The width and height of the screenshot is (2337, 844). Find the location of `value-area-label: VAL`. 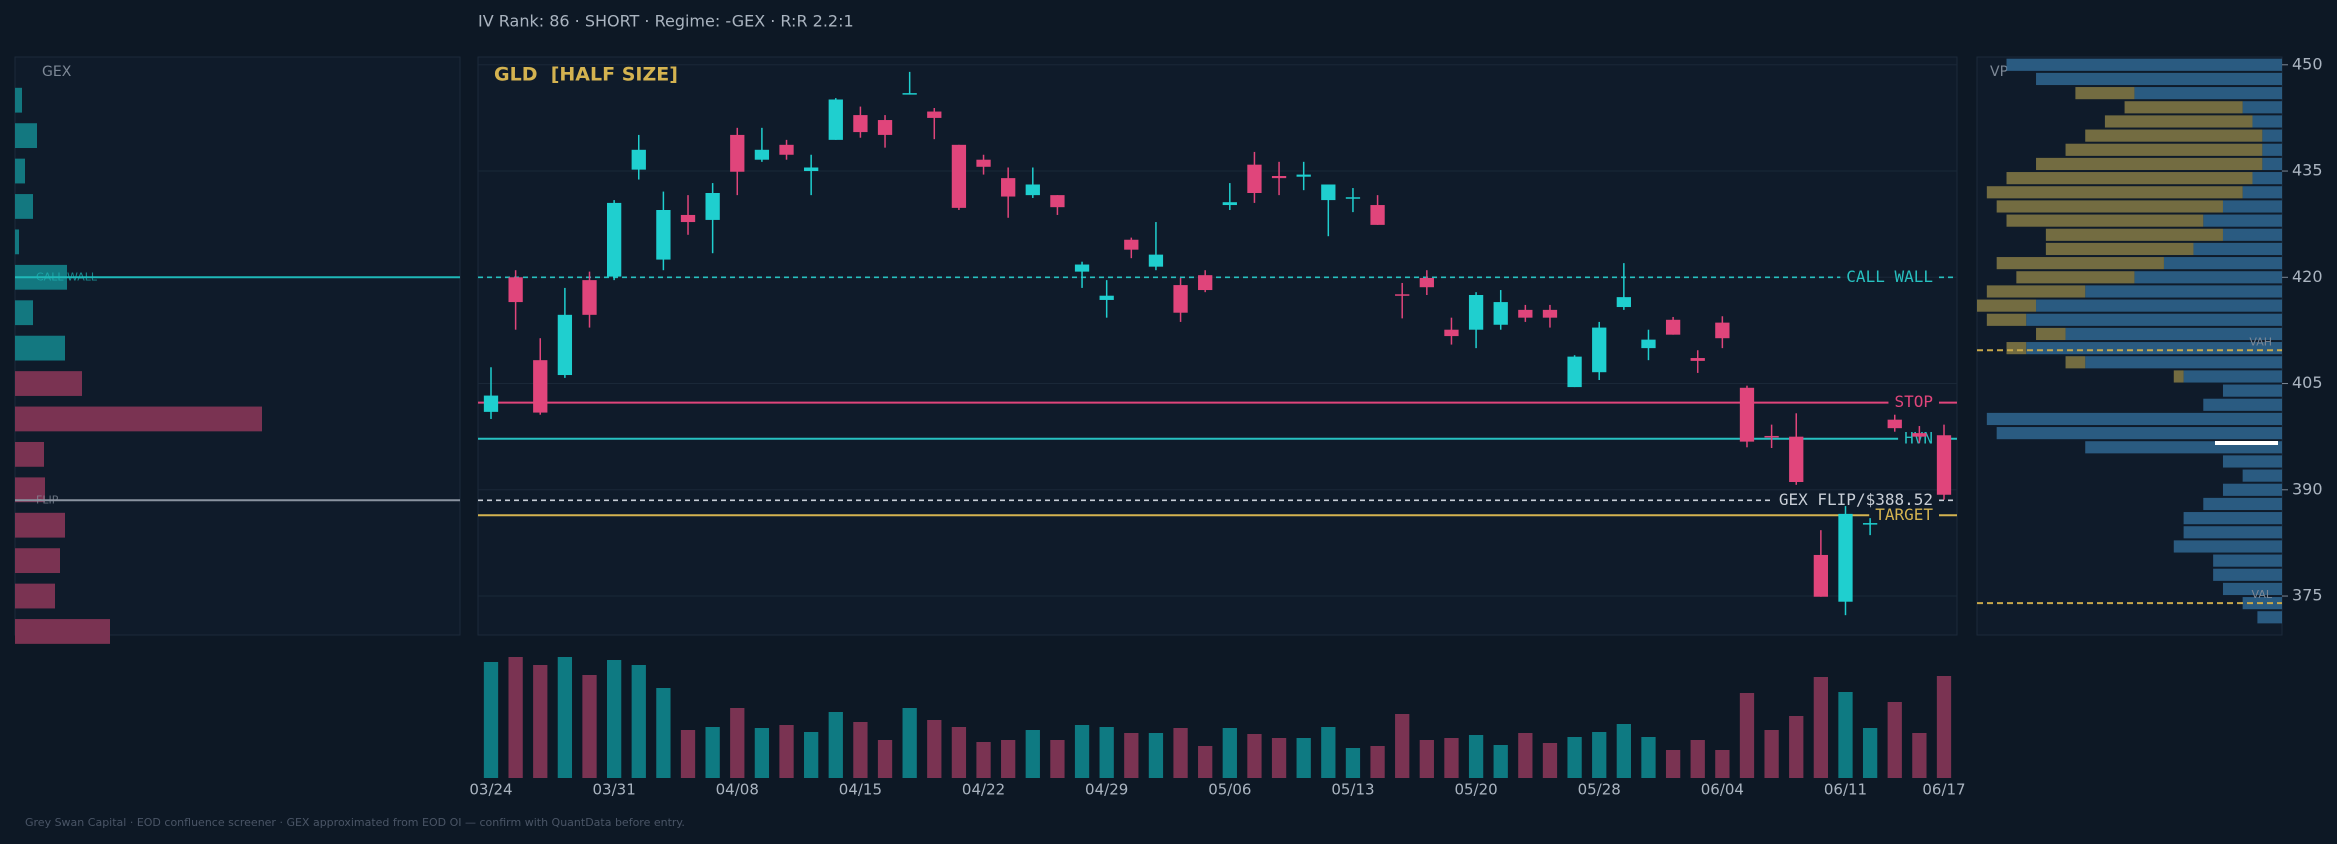

value-area-label: VAL is located at coordinates (2262, 594).